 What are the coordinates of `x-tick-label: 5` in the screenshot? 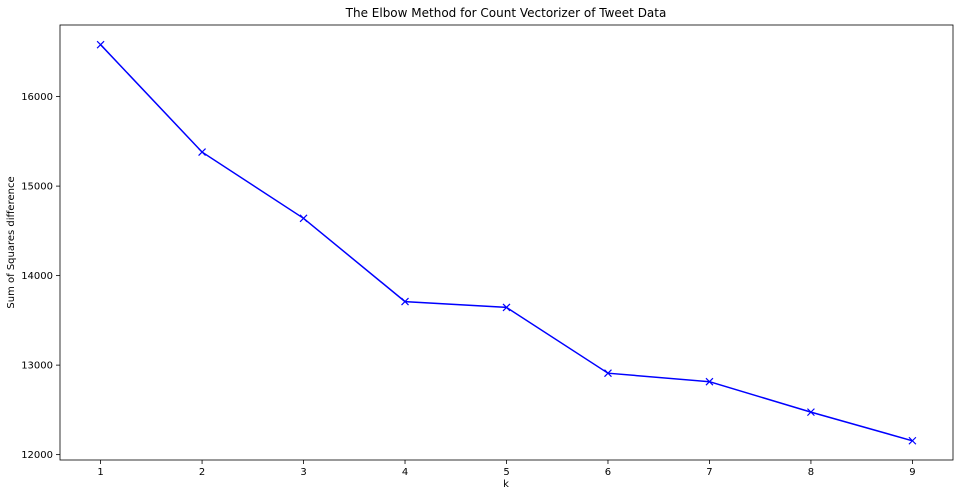 It's located at (506, 472).